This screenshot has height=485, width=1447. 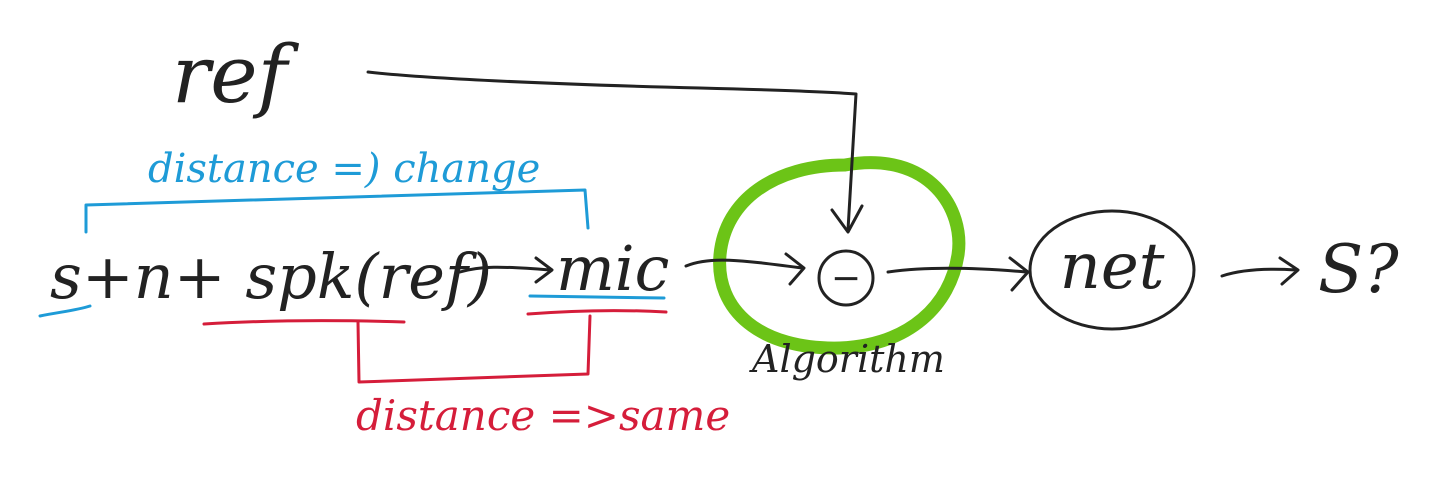 What do you see at coordinates (1358, 269) in the screenshot?
I see `output-label: S?` at bounding box center [1358, 269].